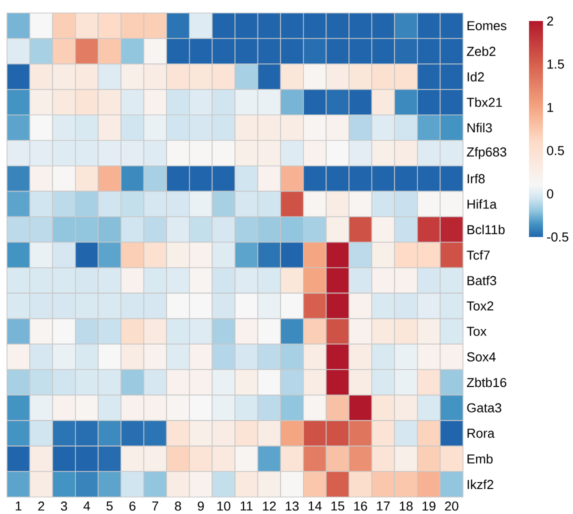 The image size is (573, 514). What do you see at coordinates (429, 506) in the screenshot?
I see `x-tick-label: 19` at bounding box center [429, 506].